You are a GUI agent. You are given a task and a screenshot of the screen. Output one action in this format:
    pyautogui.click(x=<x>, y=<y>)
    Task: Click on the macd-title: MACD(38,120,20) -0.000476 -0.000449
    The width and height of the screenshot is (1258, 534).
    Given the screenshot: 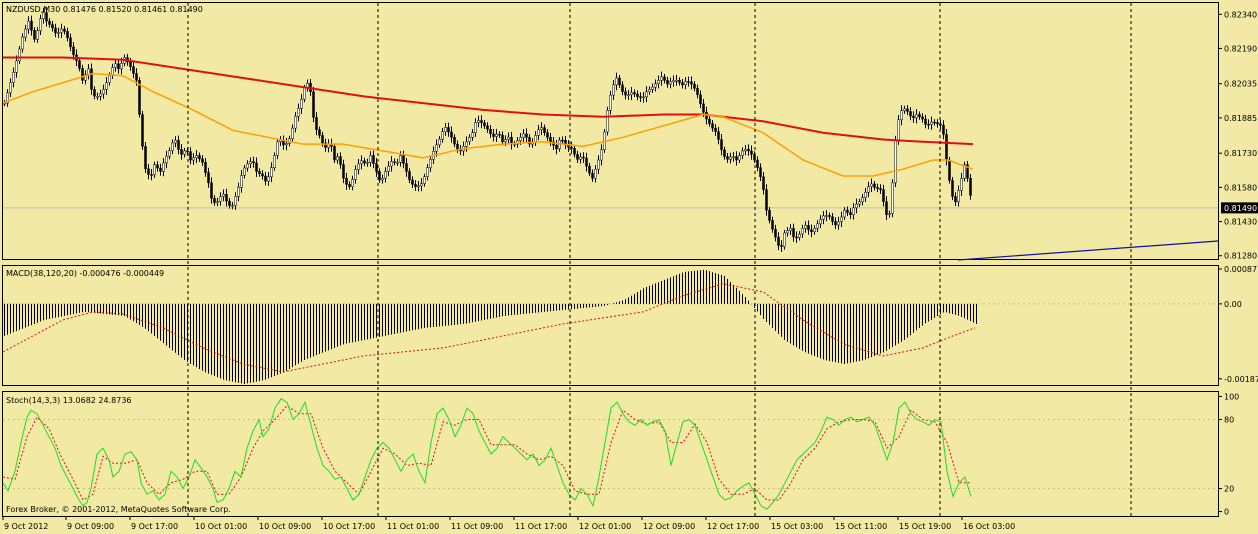 What is the action you would take?
    pyautogui.click(x=85, y=273)
    